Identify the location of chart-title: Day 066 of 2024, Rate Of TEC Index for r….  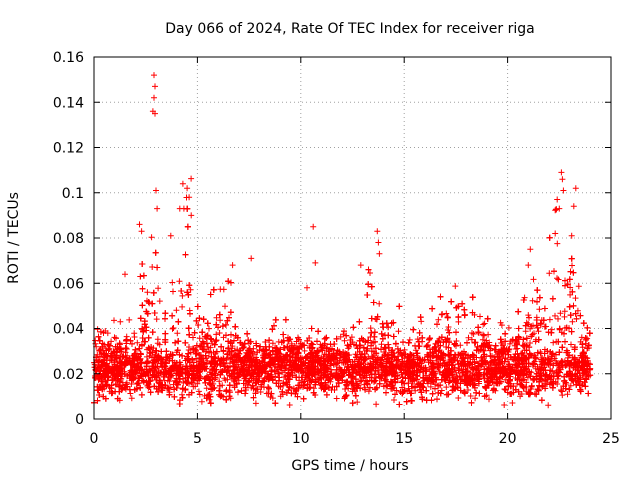
(349, 29).